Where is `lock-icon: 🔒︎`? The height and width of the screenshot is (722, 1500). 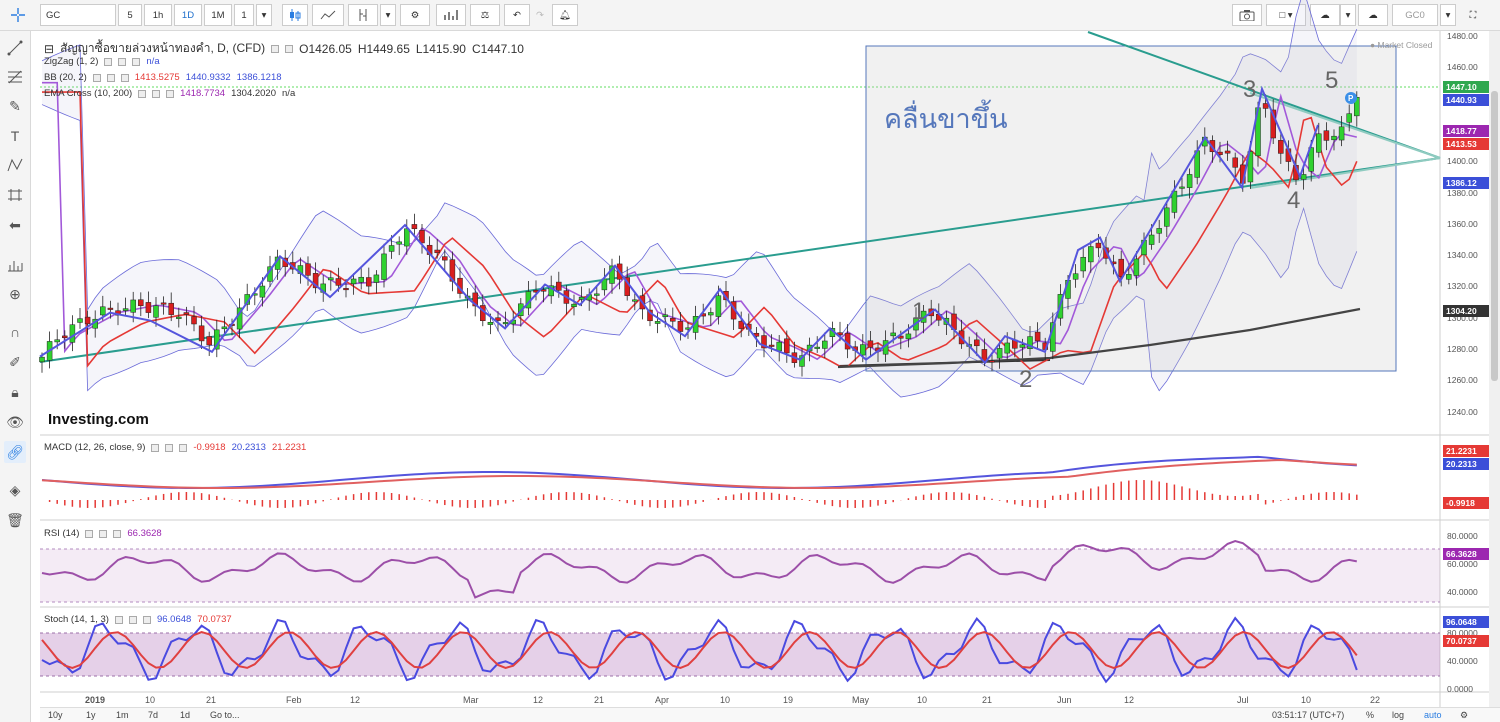 lock-icon: 🔒︎ is located at coordinates (15, 391).